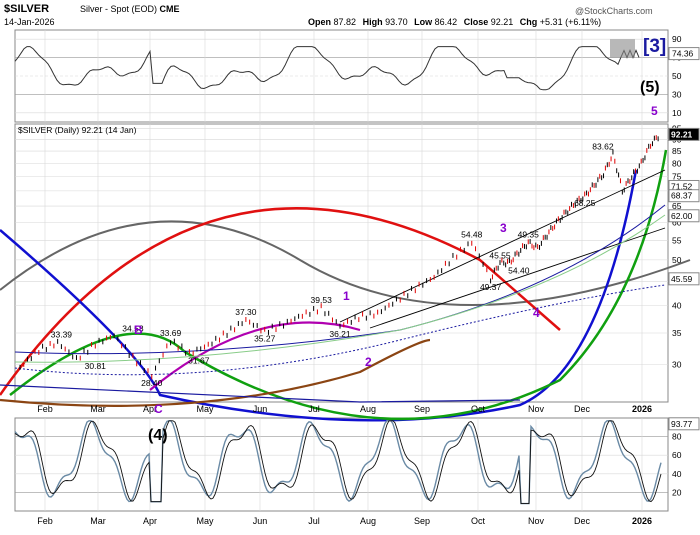 This screenshot has height=535, width=700. I want to click on price-x-tick-label: Aug, so click(368, 409).